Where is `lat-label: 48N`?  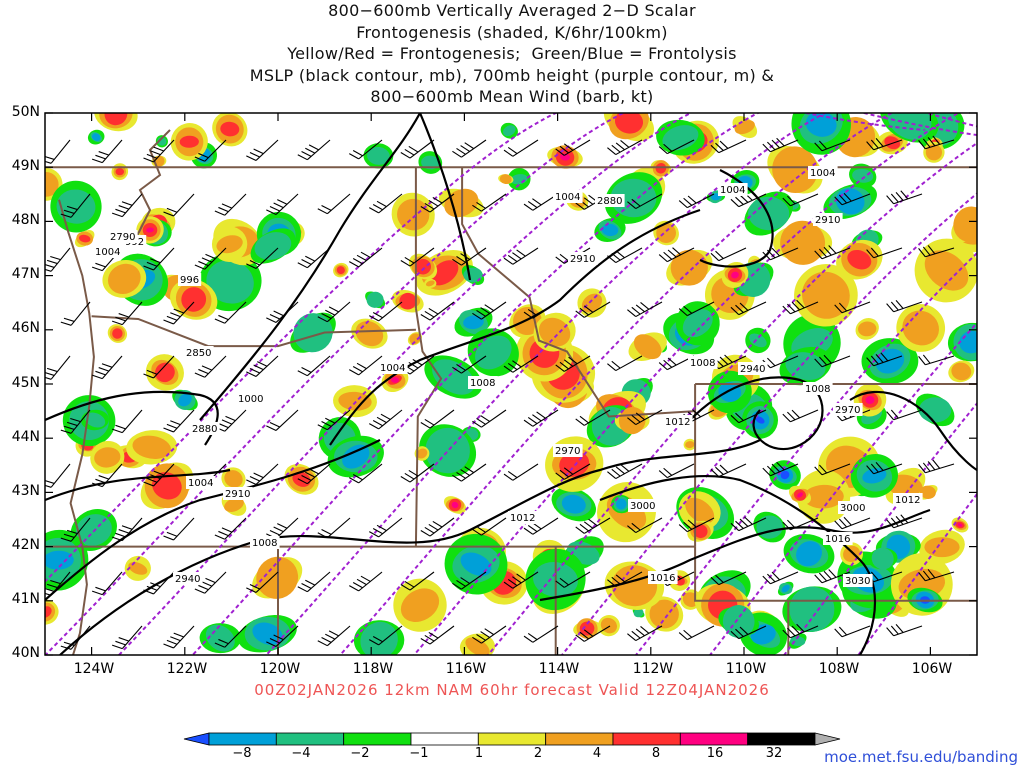
lat-label: 48N is located at coordinates (25, 220).